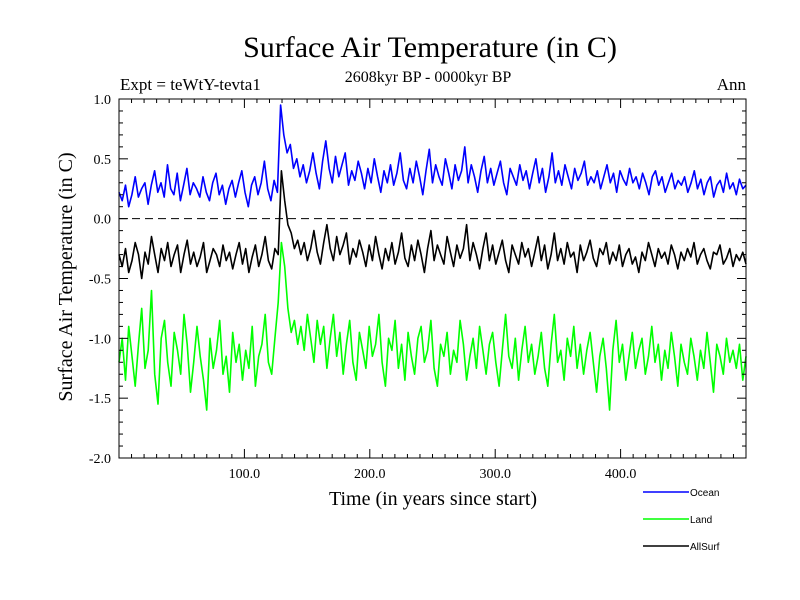 Image resolution: width=800 pixels, height=600 pixels. I want to click on series-line-ocean, so click(432, 156).